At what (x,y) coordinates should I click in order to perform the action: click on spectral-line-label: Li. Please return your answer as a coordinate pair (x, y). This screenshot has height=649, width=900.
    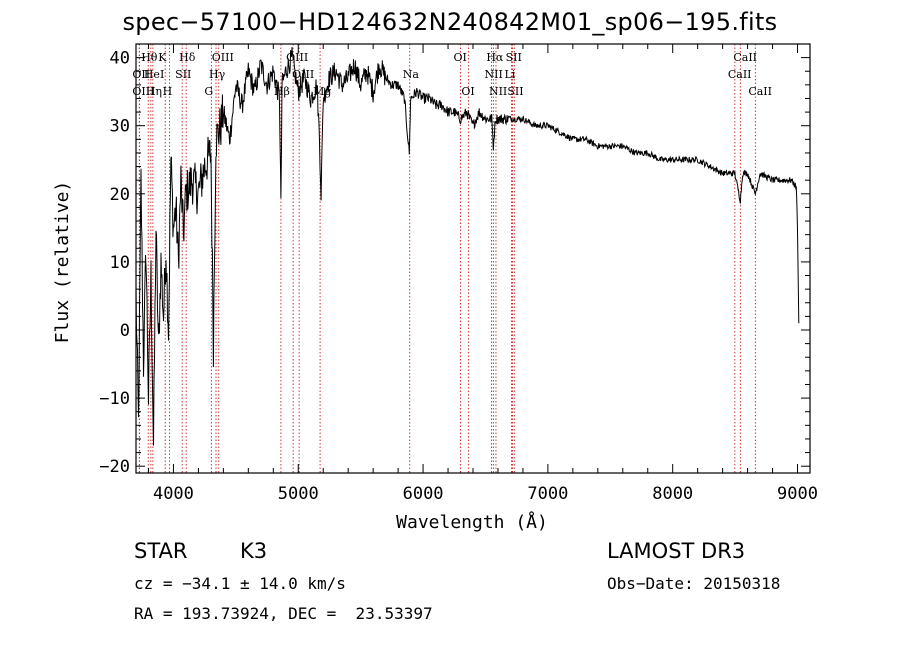
    Looking at the image, I should click on (509, 74).